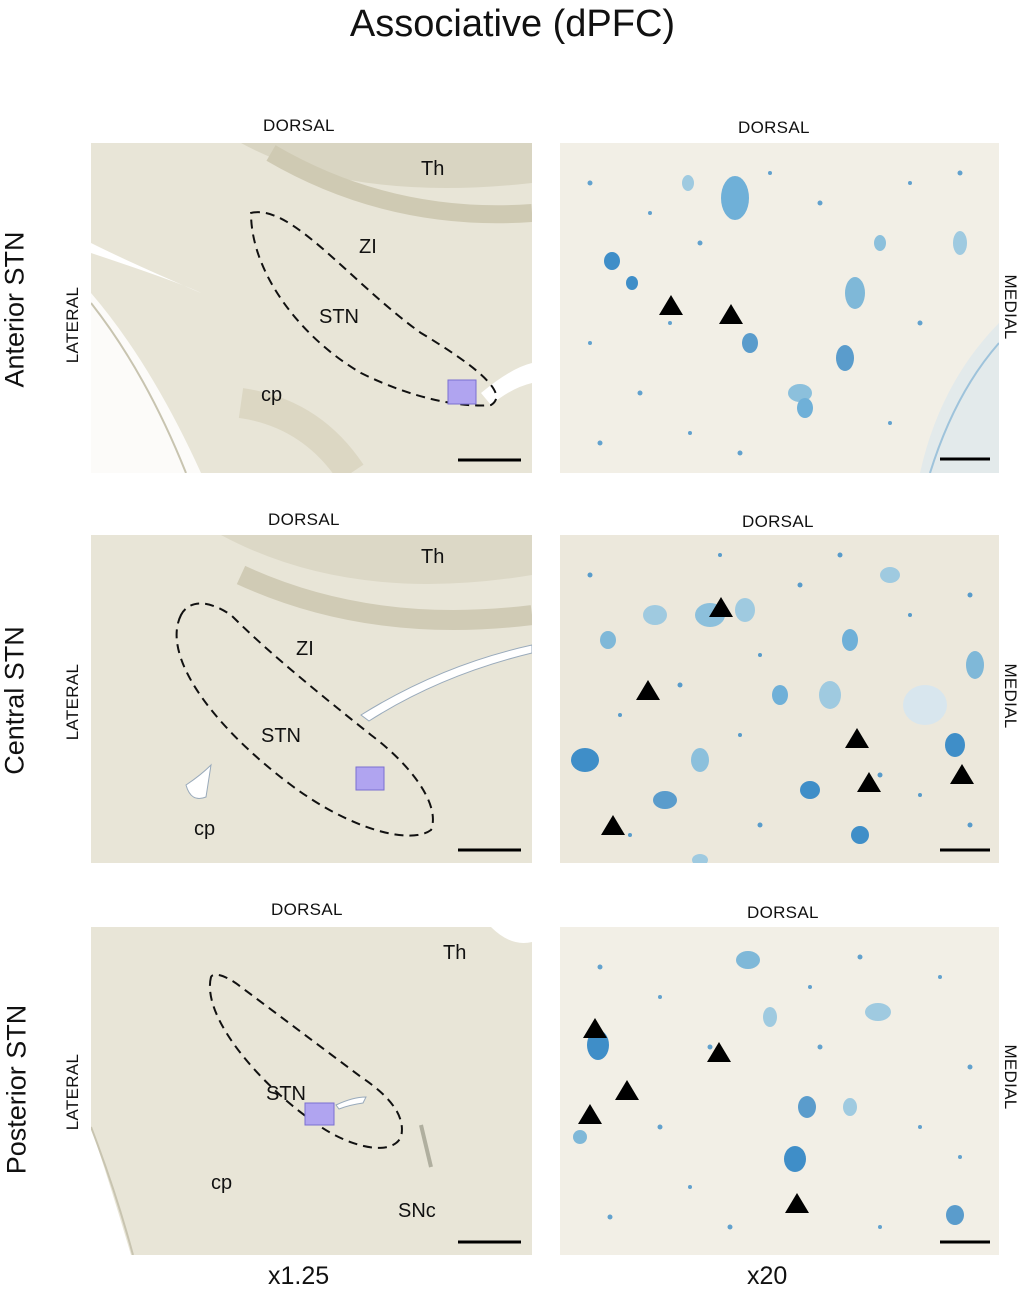  Describe the element at coordinates (15, 309) in the screenshot. I see `row-label-anterior: Anterior STN` at that location.